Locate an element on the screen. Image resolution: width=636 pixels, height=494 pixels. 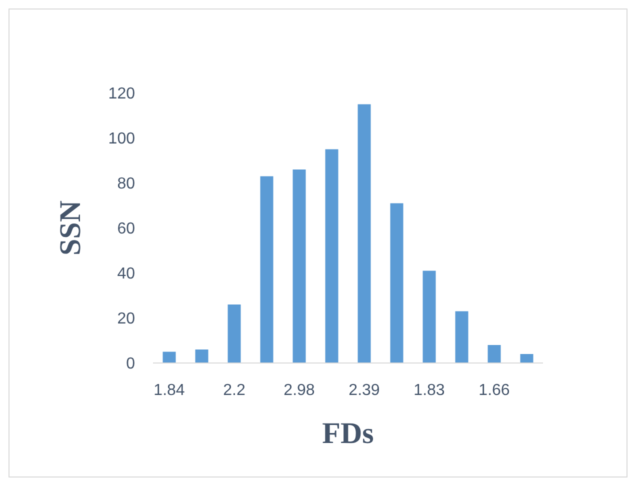
x-tick-label: 1.66 is located at coordinates (494, 390).